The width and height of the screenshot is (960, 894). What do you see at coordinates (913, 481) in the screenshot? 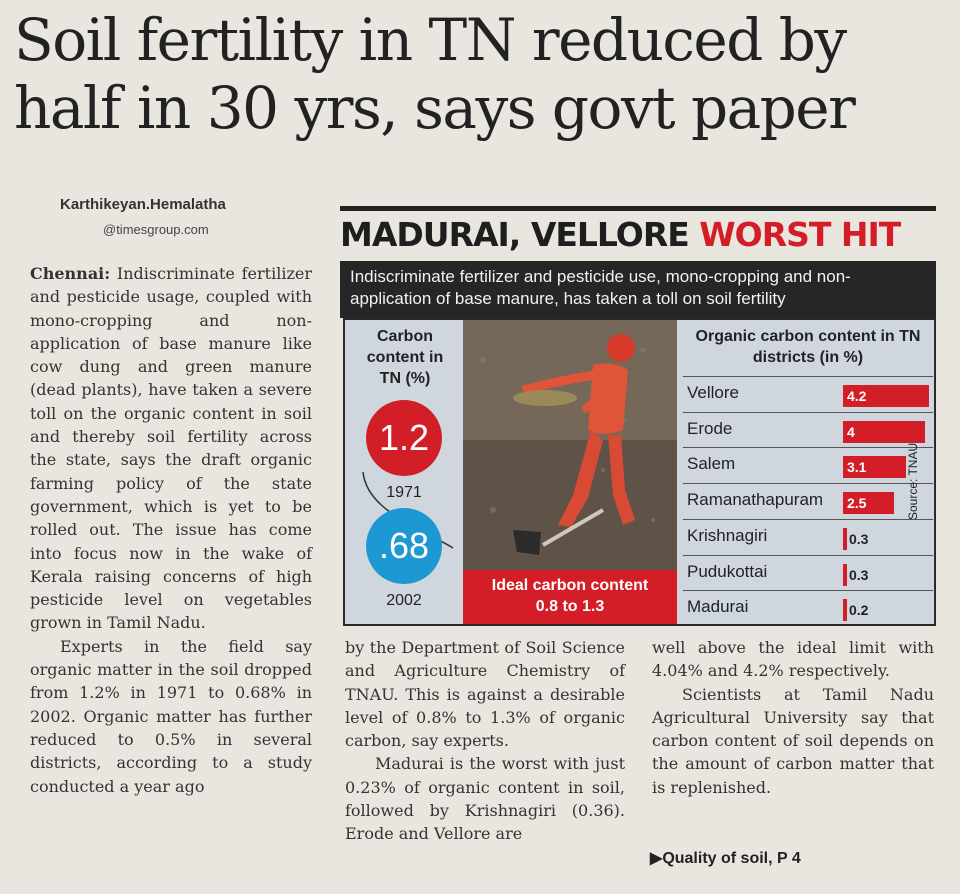
I see `source-credit: Source: TNAU` at bounding box center [913, 481].